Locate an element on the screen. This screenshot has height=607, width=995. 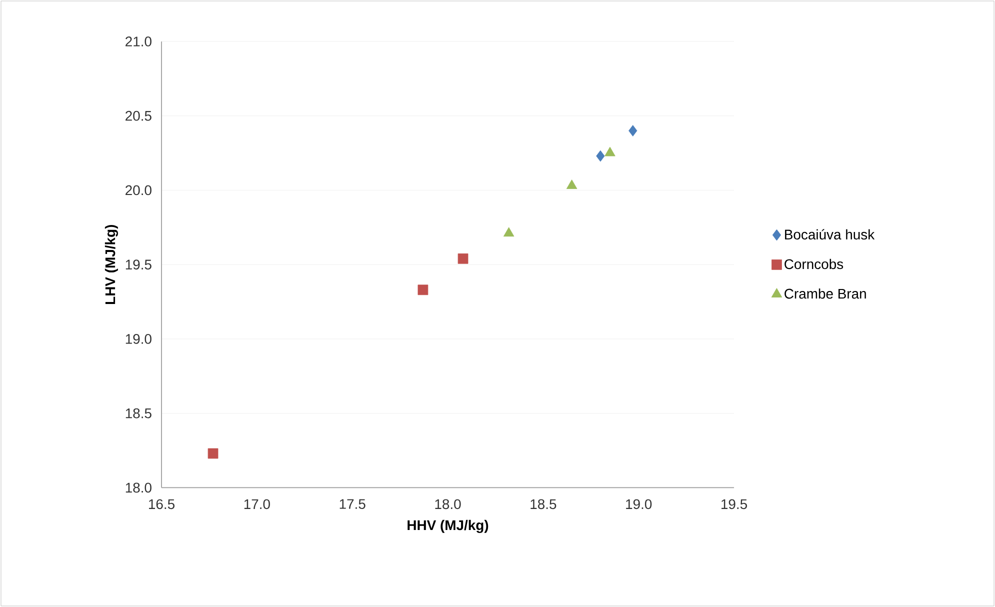
y-tick-label: 20.0 is located at coordinates (139, 190).